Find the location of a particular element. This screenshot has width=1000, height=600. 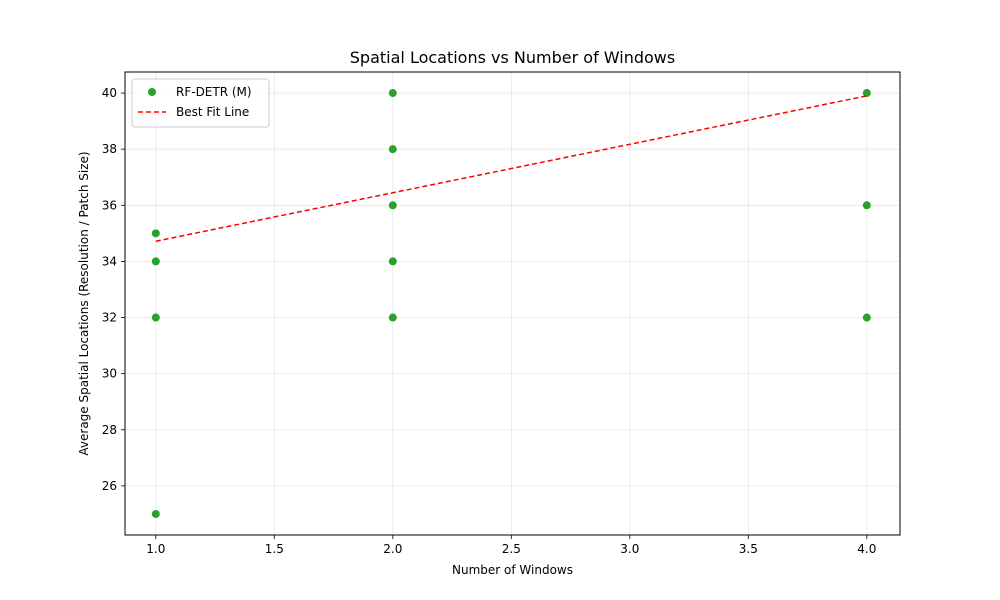

y-tick-label: 38 is located at coordinates (109, 149).